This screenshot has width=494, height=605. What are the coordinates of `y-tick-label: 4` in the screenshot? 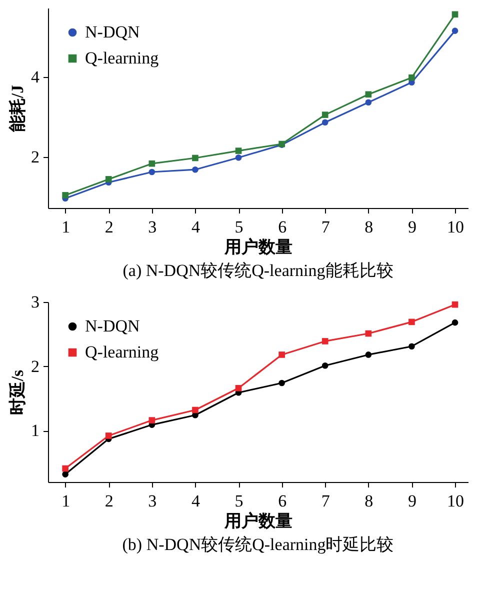 It's located at (35, 77).